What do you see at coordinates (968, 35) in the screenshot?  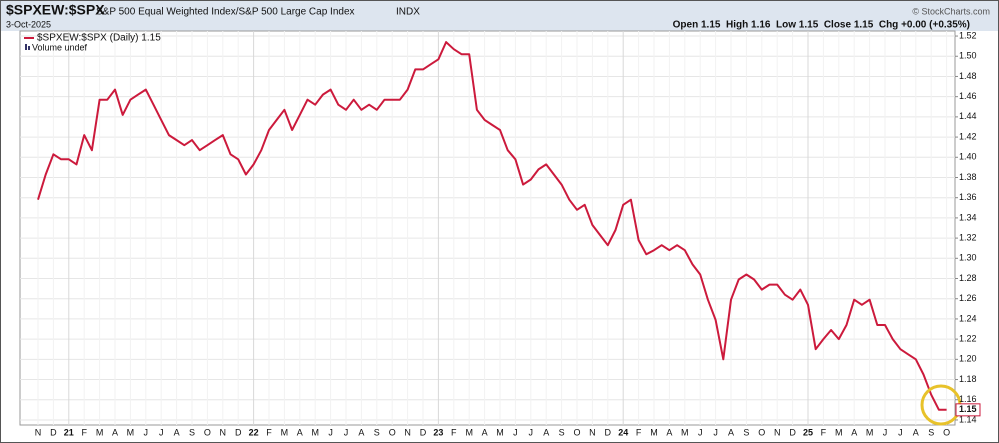 I see `y-tick-label: 1.52` at bounding box center [968, 35].